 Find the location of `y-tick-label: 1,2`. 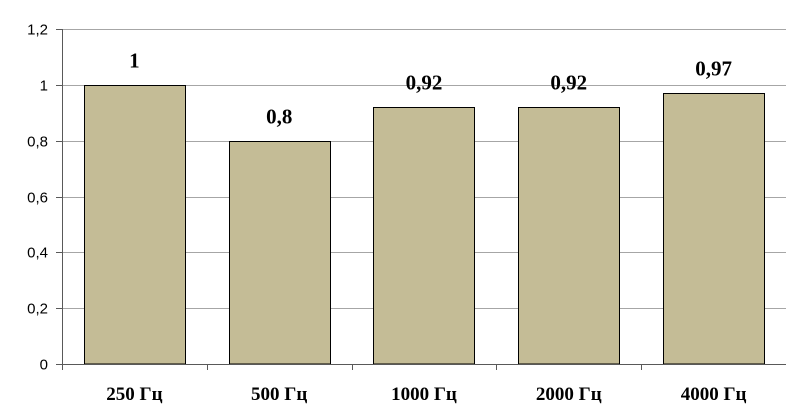

y-tick-label: 1,2 is located at coordinates (37, 30).